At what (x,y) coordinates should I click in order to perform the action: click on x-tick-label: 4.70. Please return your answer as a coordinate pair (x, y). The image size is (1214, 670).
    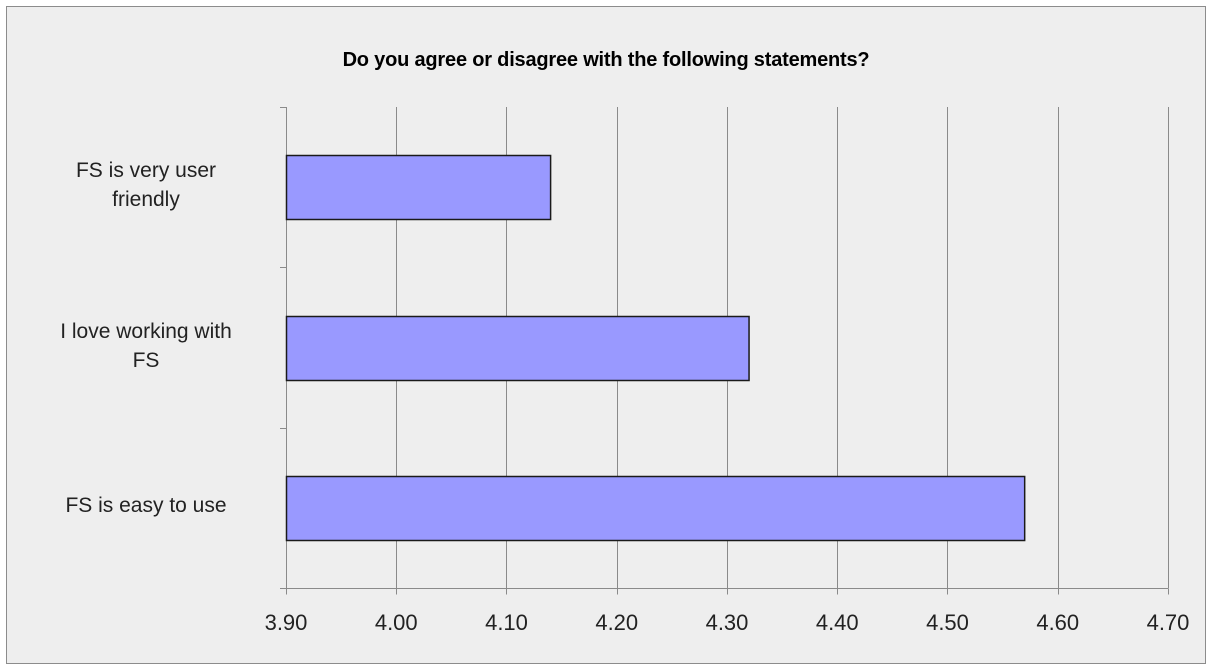
    Looking at the image, I should click on (1168, 622).